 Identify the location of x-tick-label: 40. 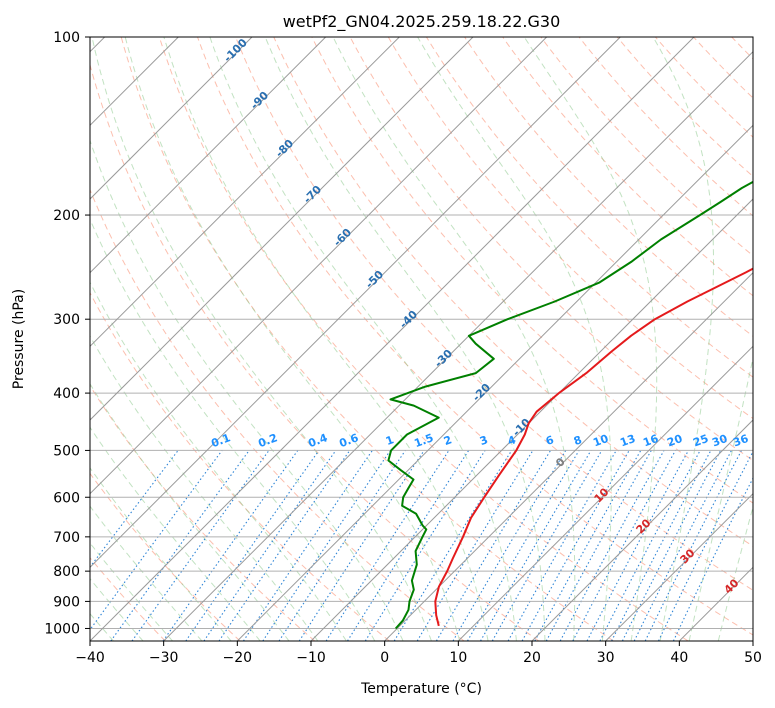
(679, 658).